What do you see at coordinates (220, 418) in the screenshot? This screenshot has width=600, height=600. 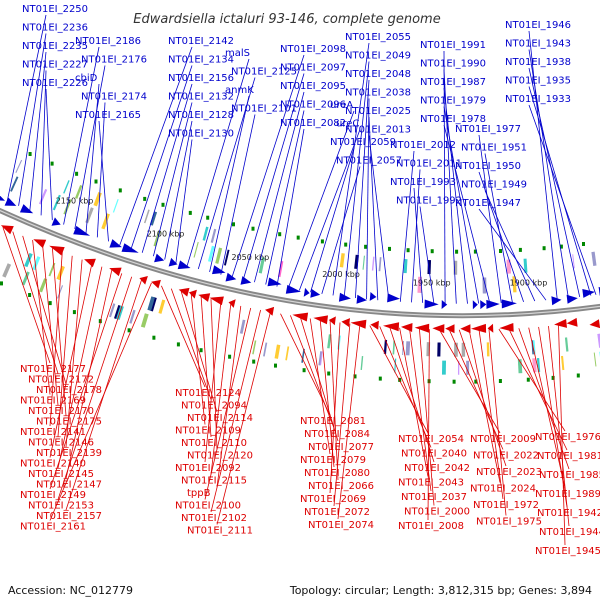 I see `reverse-gene-label: NT01EI_2114` at bounding box center [220, 418].